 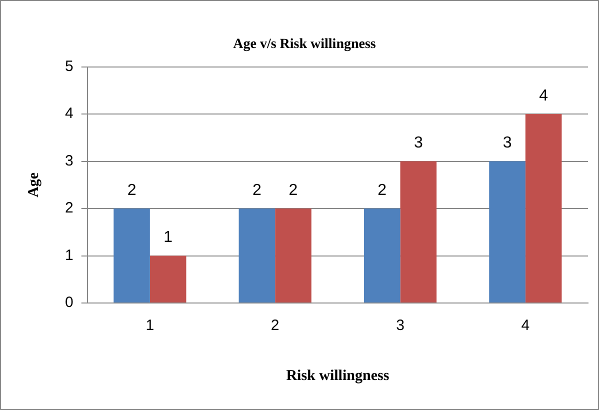 I want to click on data-label: 4, so click(x=543, y=95).